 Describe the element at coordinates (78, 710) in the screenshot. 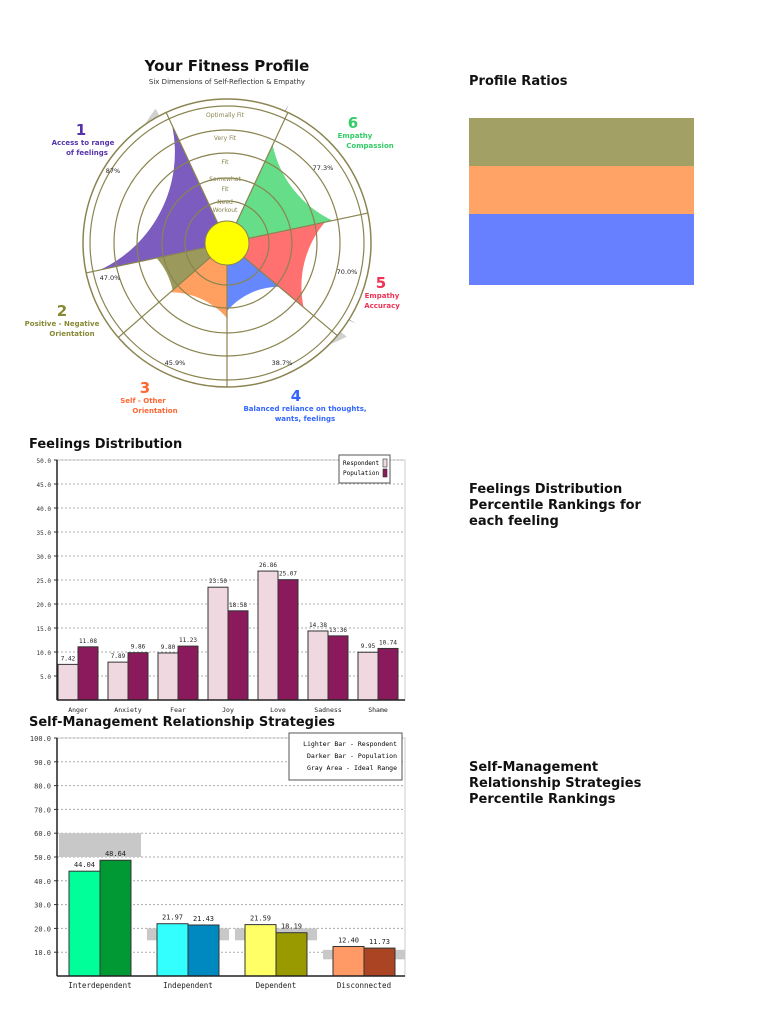

I see `category-label: Anger` at that location.